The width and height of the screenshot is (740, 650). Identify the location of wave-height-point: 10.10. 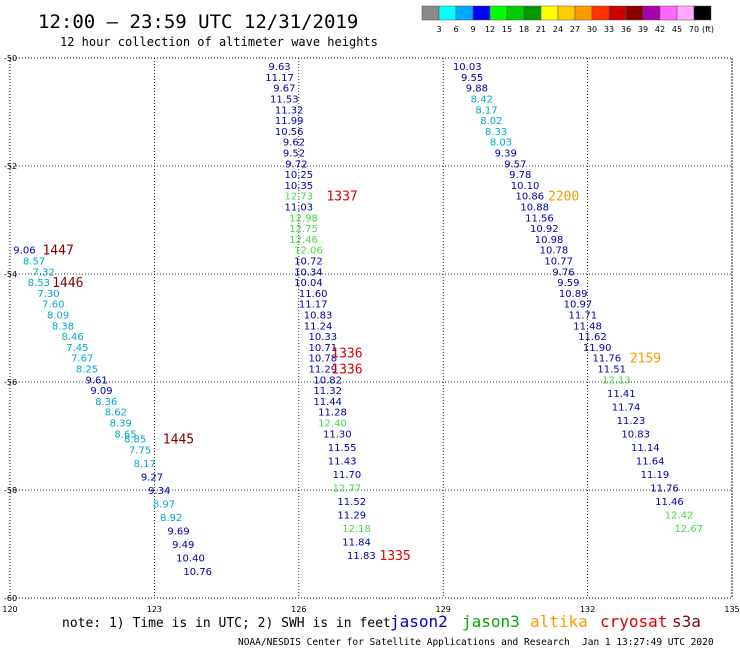
(525, 186).